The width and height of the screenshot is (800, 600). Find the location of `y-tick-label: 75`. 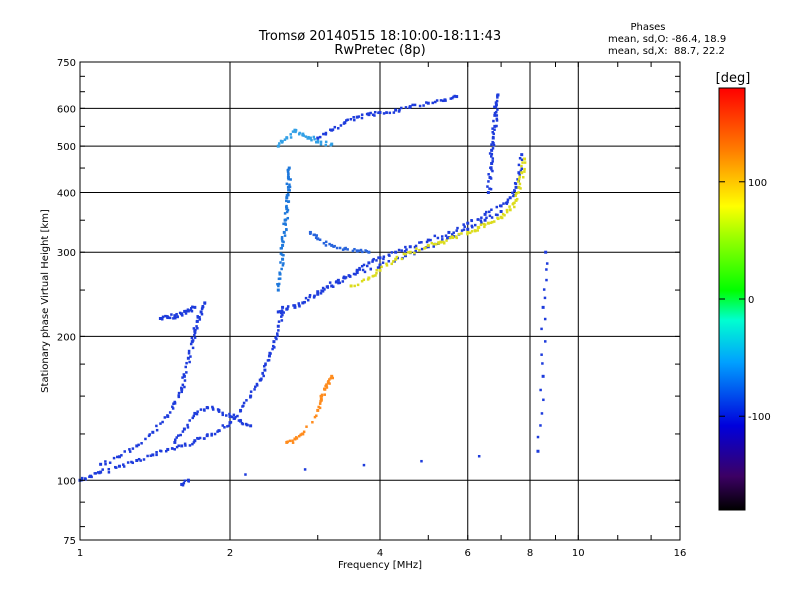

y-tick-label: 75 is located at coordinates (69, 541).